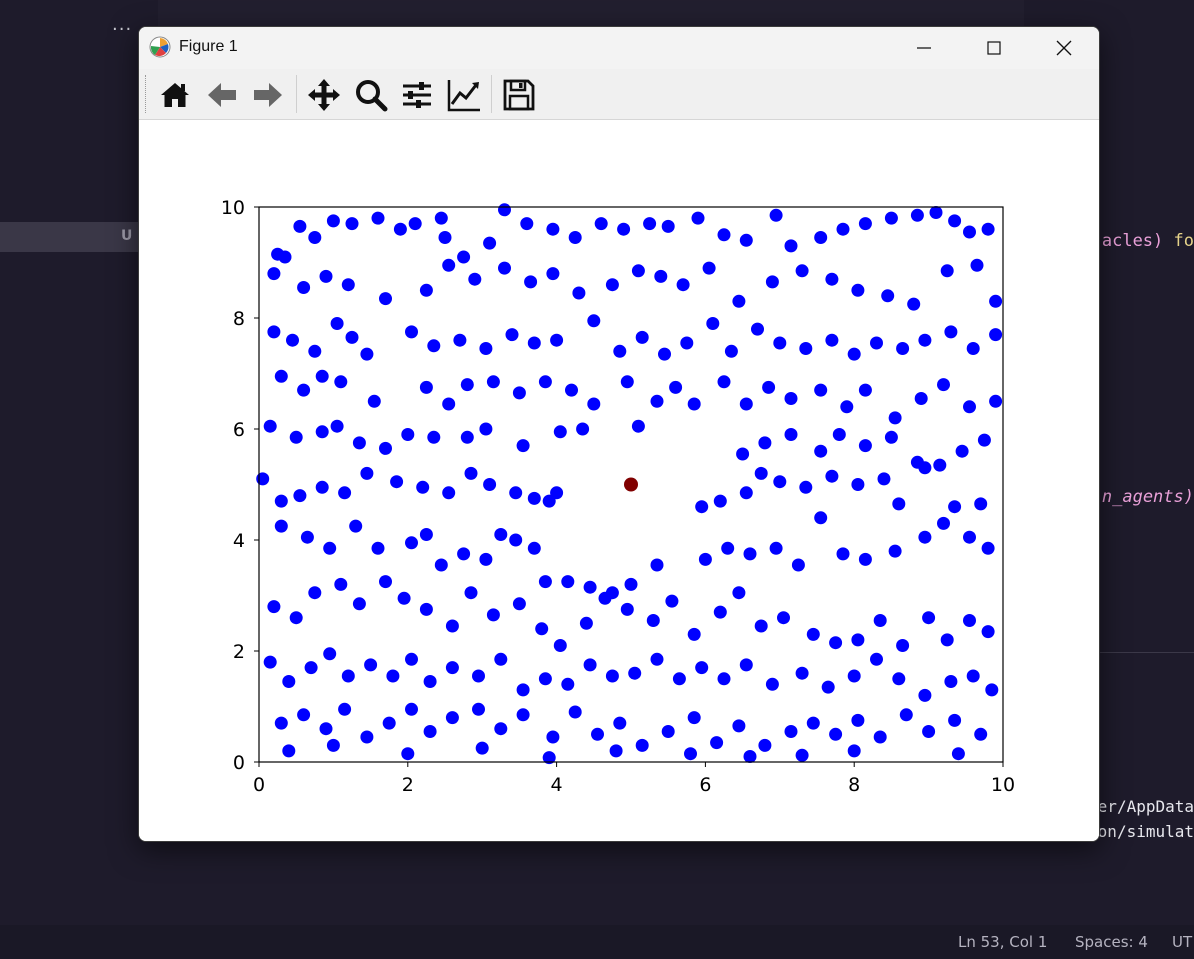  Describe the element at coordinates (619, 48) in the screenshot. I see `window-titlebar: Figure 1` at that location.